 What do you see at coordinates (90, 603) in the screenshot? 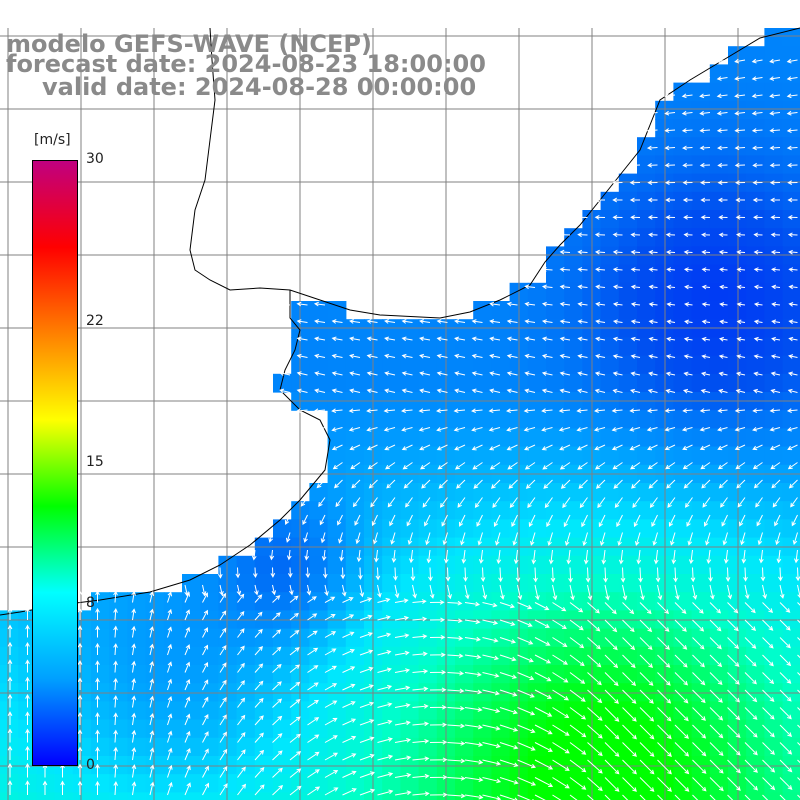
I see `colorbar-tick-label: 8` at bounding box center [90, 603].